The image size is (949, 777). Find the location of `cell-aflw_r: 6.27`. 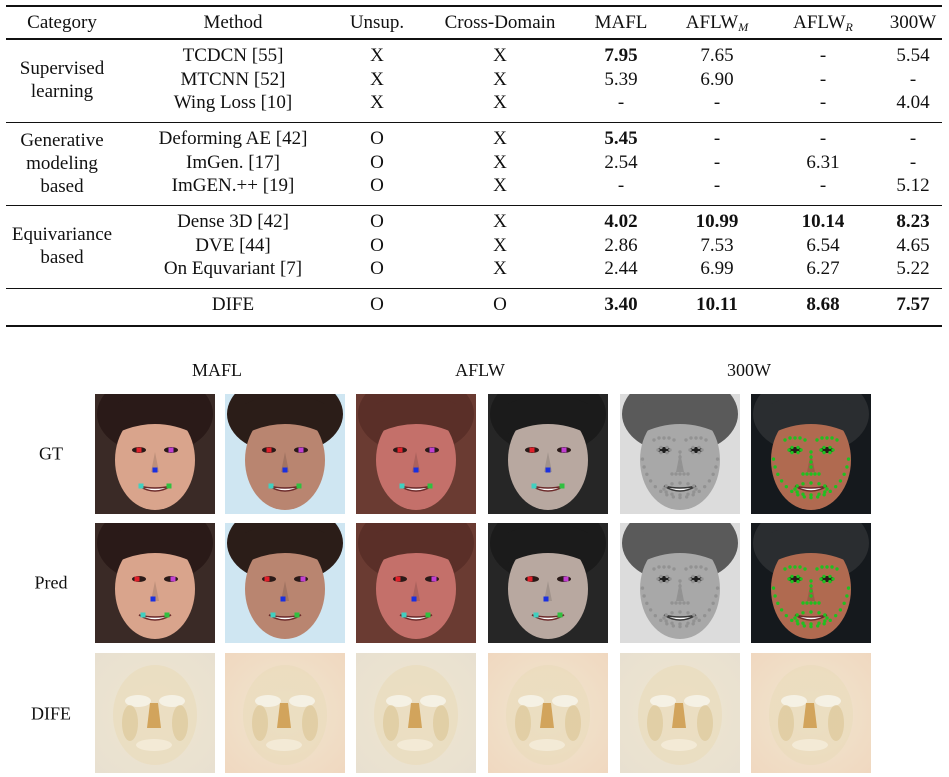

cell-aflw_r: 6.27 is located at coordinates (823, 269).